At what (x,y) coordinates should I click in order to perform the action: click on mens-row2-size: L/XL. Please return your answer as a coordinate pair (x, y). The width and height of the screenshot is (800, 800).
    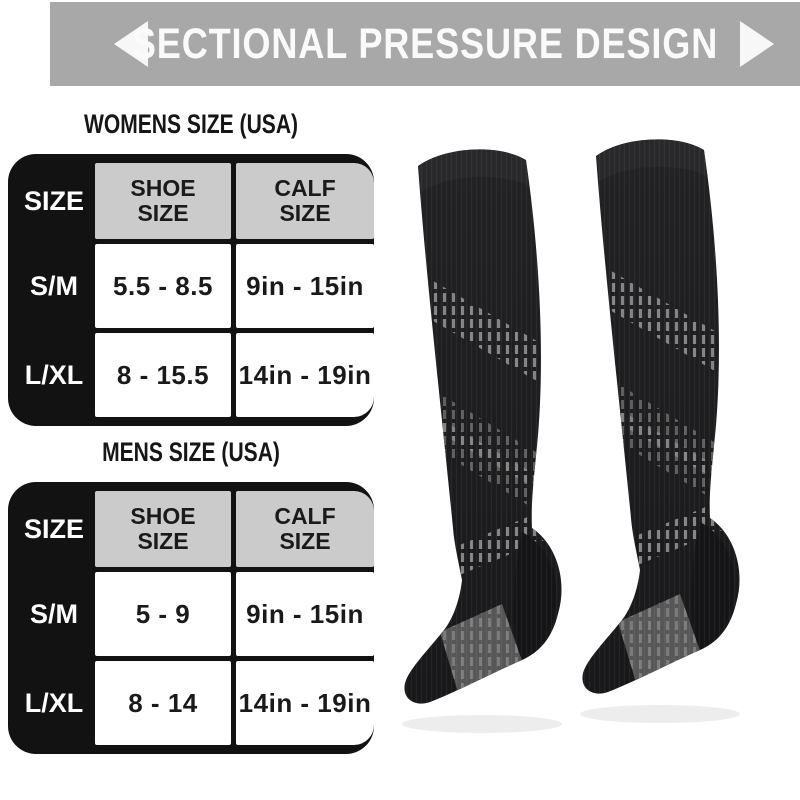
    Looking at the image, I should click on (54, 702).